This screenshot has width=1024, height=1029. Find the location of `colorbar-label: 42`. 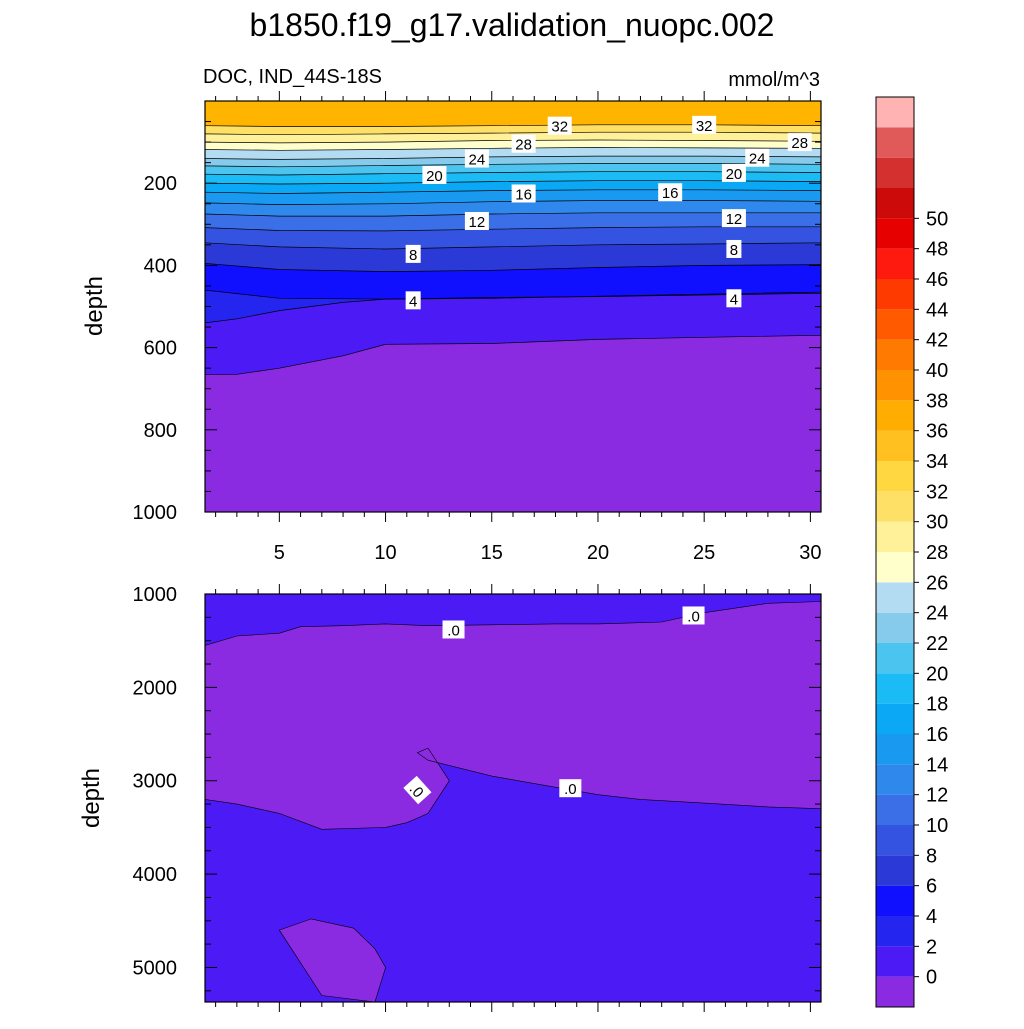

colorbar-label: 42 is located at coordinates (937, 341).